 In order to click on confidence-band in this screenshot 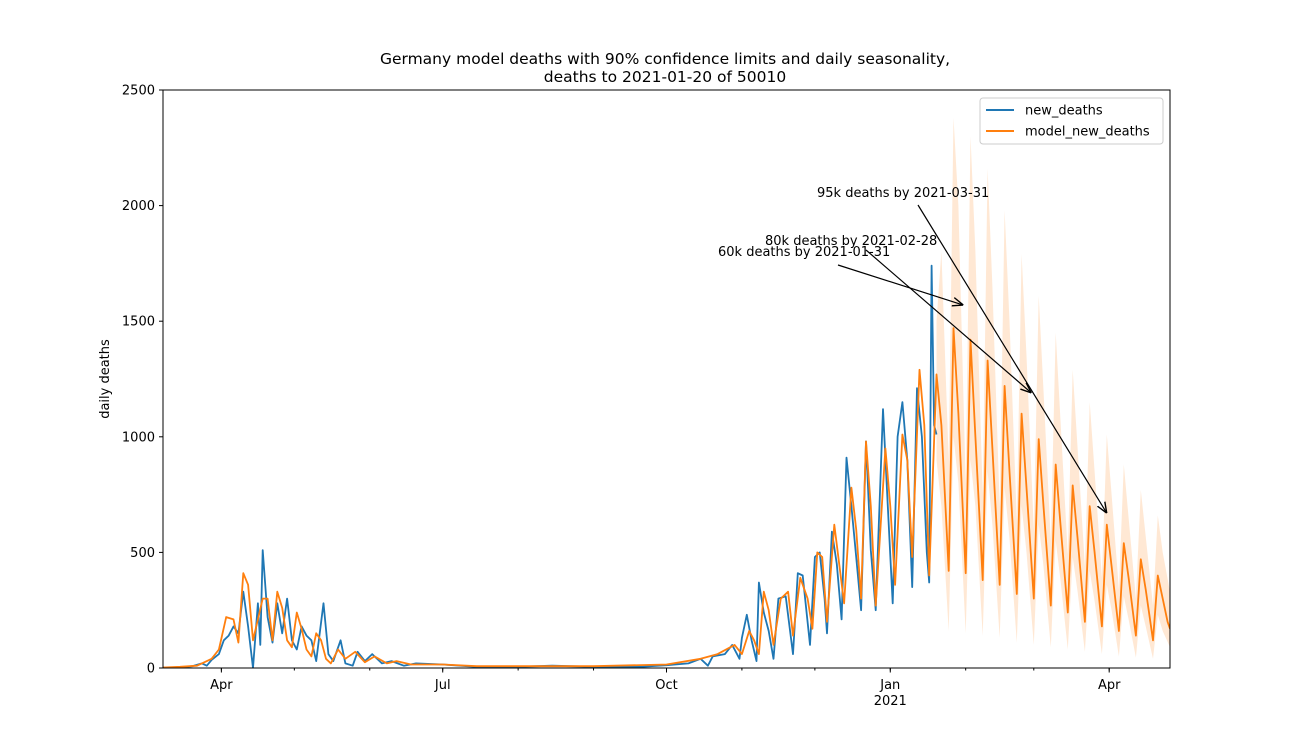, I will do `click(1053, 388)`.